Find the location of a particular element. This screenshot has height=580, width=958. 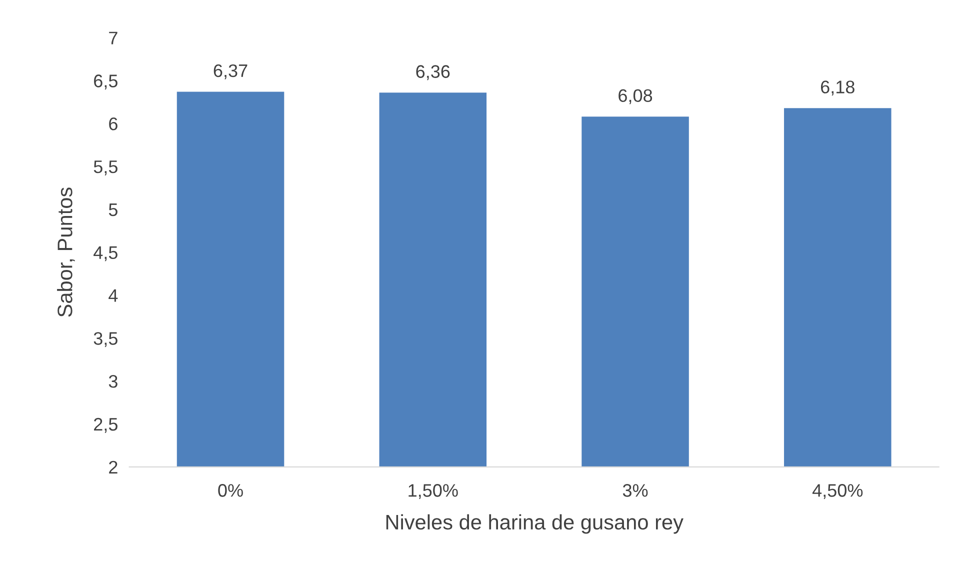

y-tick-label: 7 is located at coordinates (113, 38).